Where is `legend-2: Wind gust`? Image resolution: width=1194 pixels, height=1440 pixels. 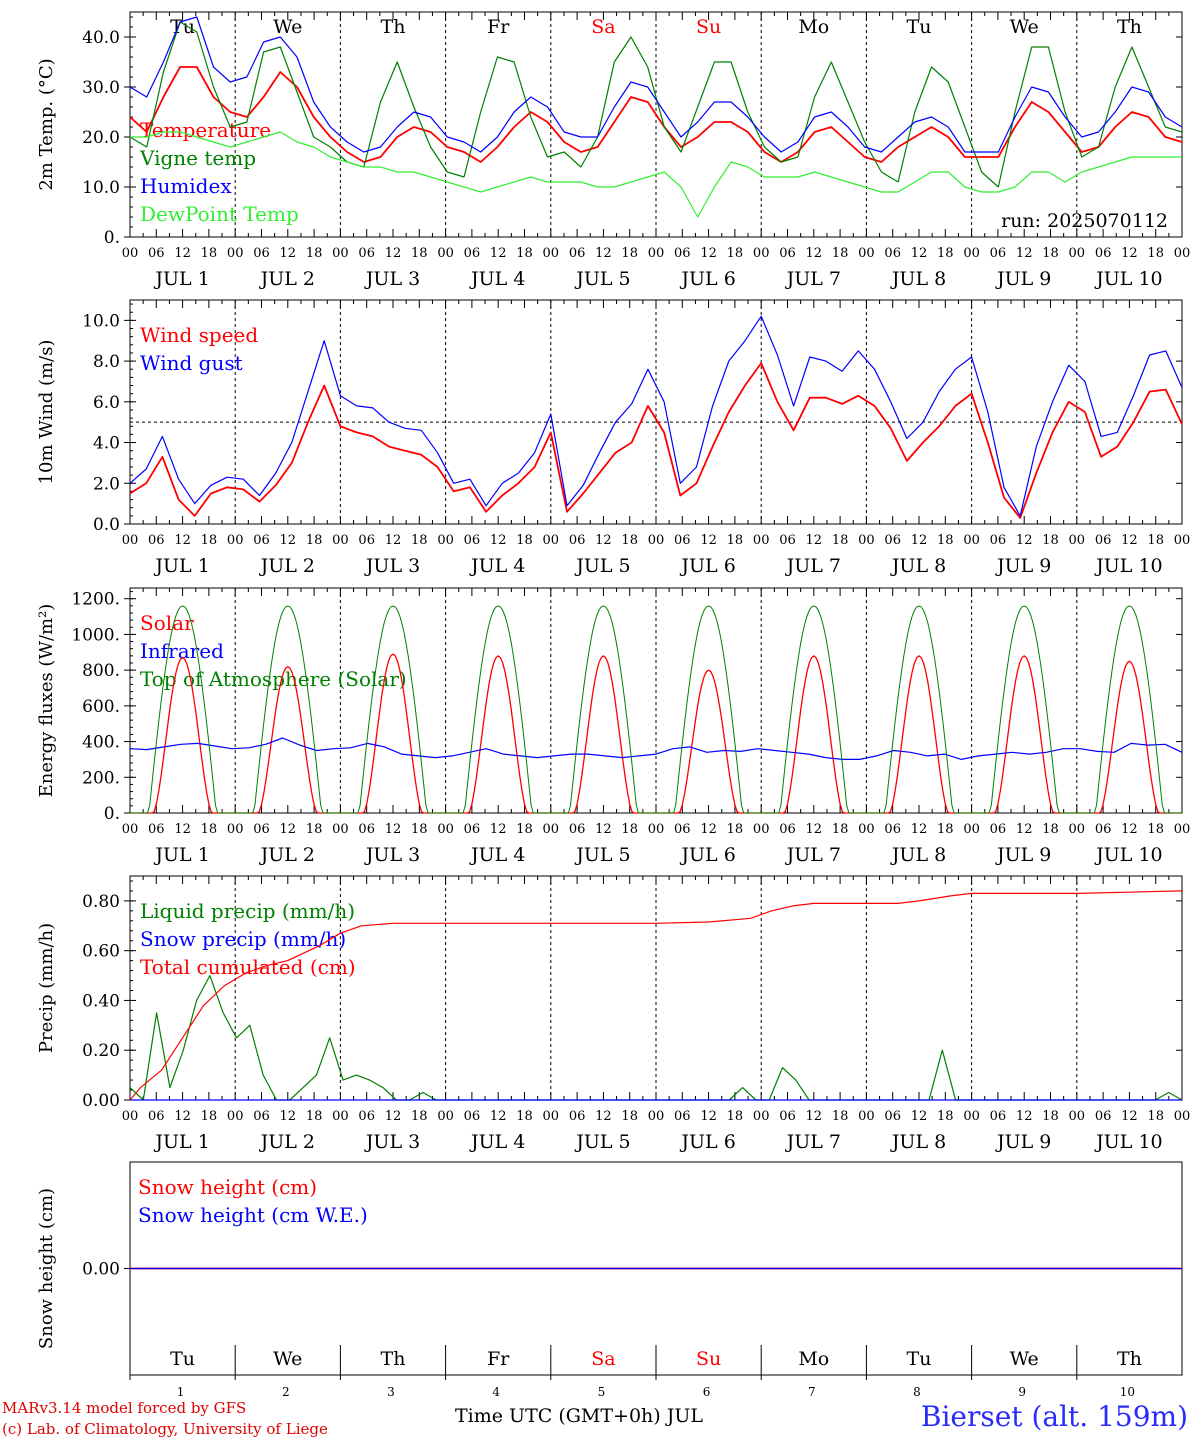
legend-2: Wind gust is located at coordinates (191, 363).